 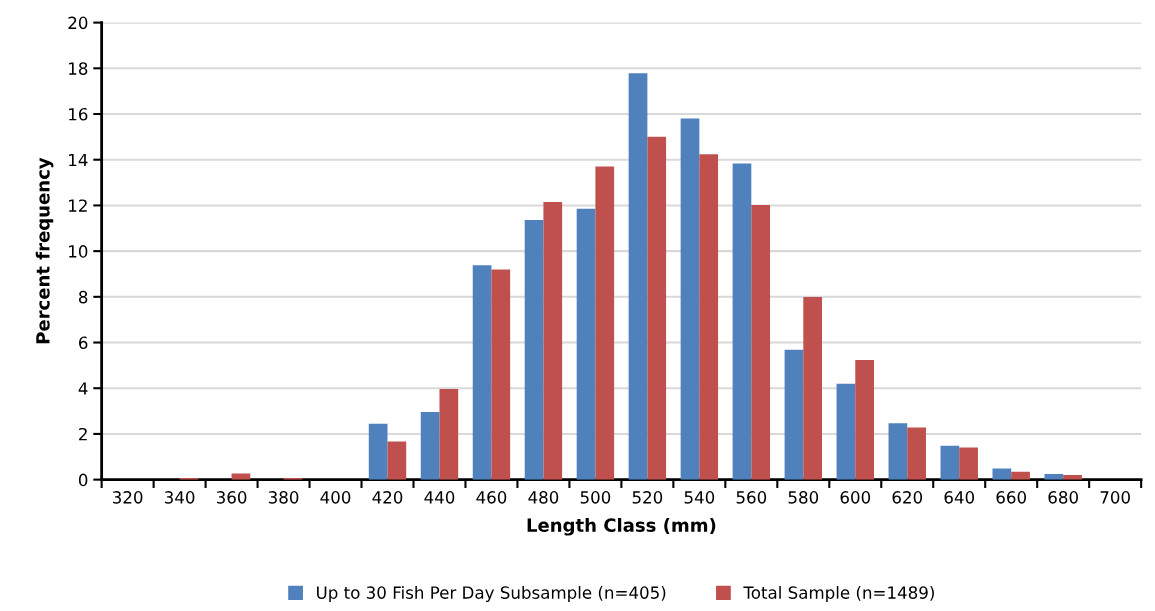 I want to click on x-tick-label: 340, so click(x=179, y=497).